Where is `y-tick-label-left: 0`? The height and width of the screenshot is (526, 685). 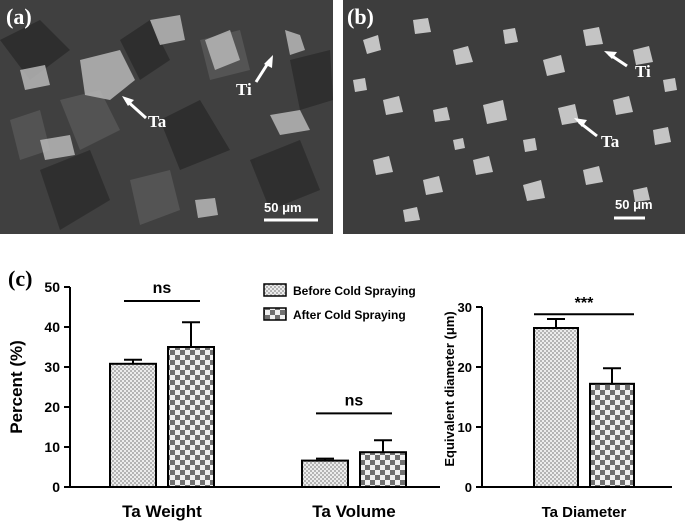 y-tick-label-left: 0 is located at coordinates (56, 487).